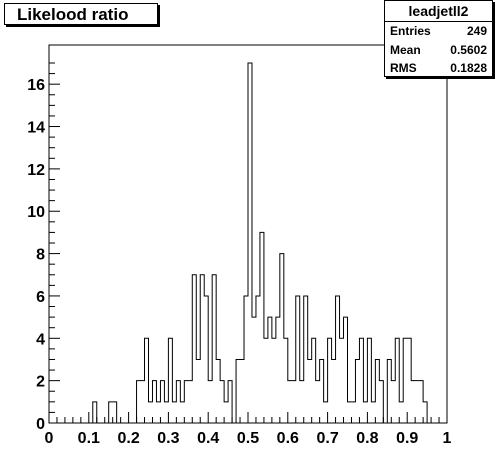 Image resolution: width=496 pixels, height=472 pixels. I want to click on stats-label: Entries, so click(410, 31).